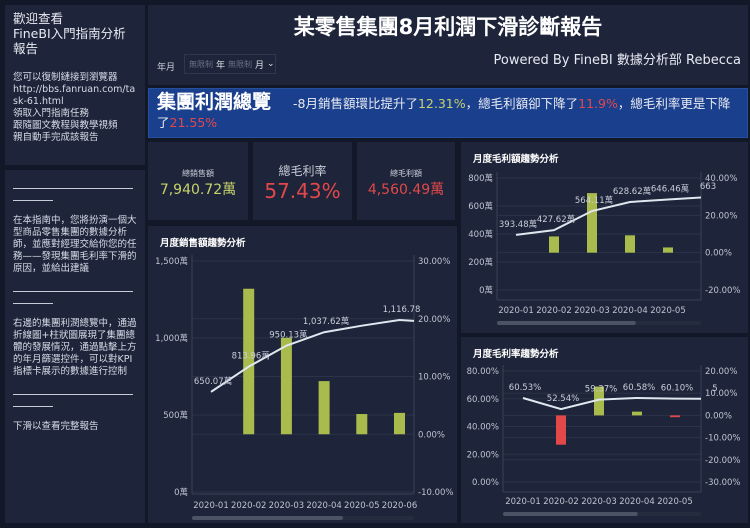 Image resolution: width=750 pixels, height=528 pixels. Describe the element at coordinates (722, 483) in the screenshot. I see `right-tick-label: -30.00%` at that location.